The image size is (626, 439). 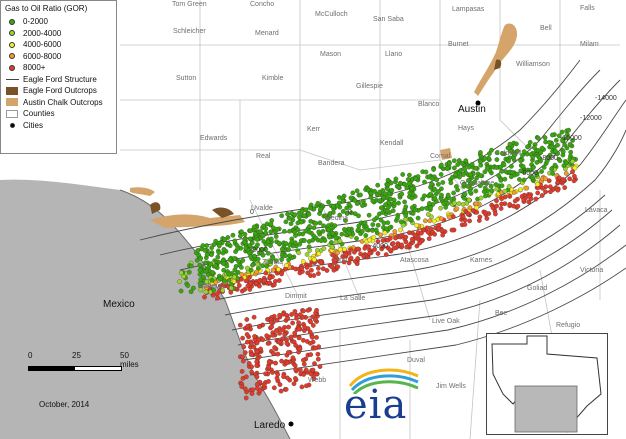 I want to click on county-label: Kerr, so click(x=314, y=129).